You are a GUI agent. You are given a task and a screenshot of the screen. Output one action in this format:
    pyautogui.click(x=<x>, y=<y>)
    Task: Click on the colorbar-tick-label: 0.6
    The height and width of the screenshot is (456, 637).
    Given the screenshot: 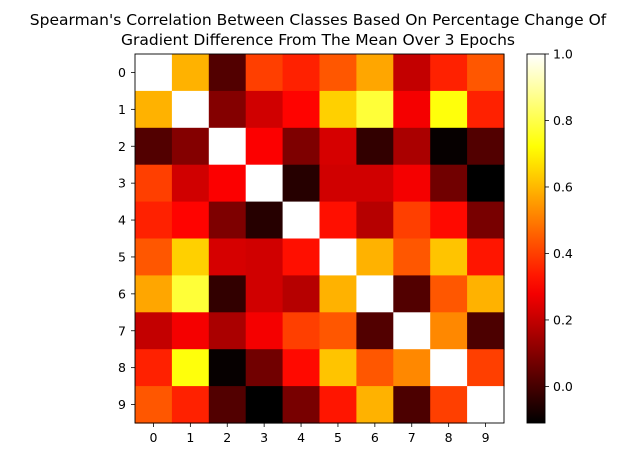 What is the action you would take?
    pyautogui.click(x=563, y=186)
    